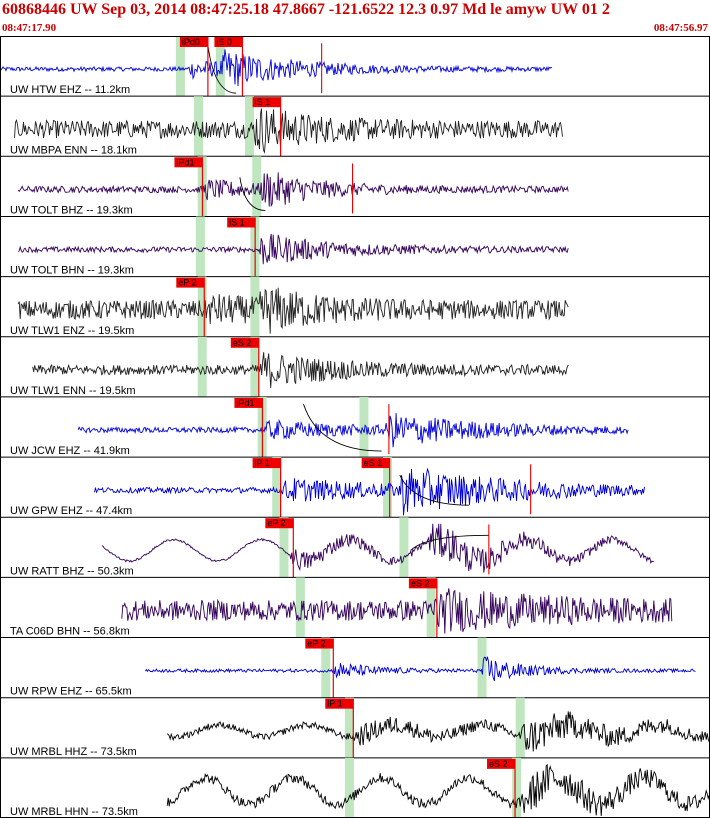 Image resolution: width=710 pixels, height=818 pixels. What do you see at coordinates (73, 150) in the screenshot?
I see `channel-label: UW MBPA ENN -- 18.1km` at bounding box center [73, 150].